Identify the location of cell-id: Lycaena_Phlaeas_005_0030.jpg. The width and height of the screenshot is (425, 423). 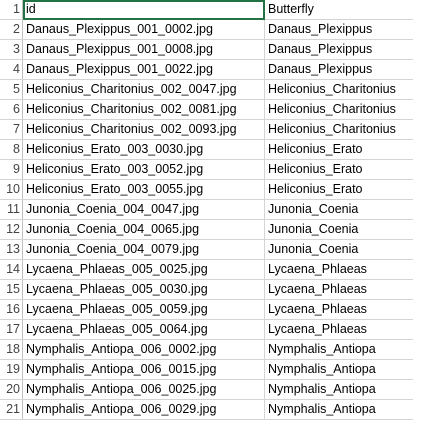
(143, 289).